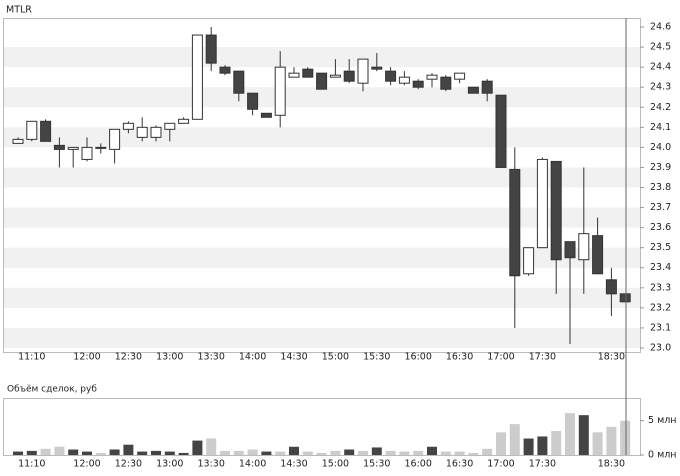 Image resolution: width=680 pixels, height=476 pixels. Describe the element at coordinates (660, 107) in the screenshot. I see `y-tick-label: 24.2` at that location.